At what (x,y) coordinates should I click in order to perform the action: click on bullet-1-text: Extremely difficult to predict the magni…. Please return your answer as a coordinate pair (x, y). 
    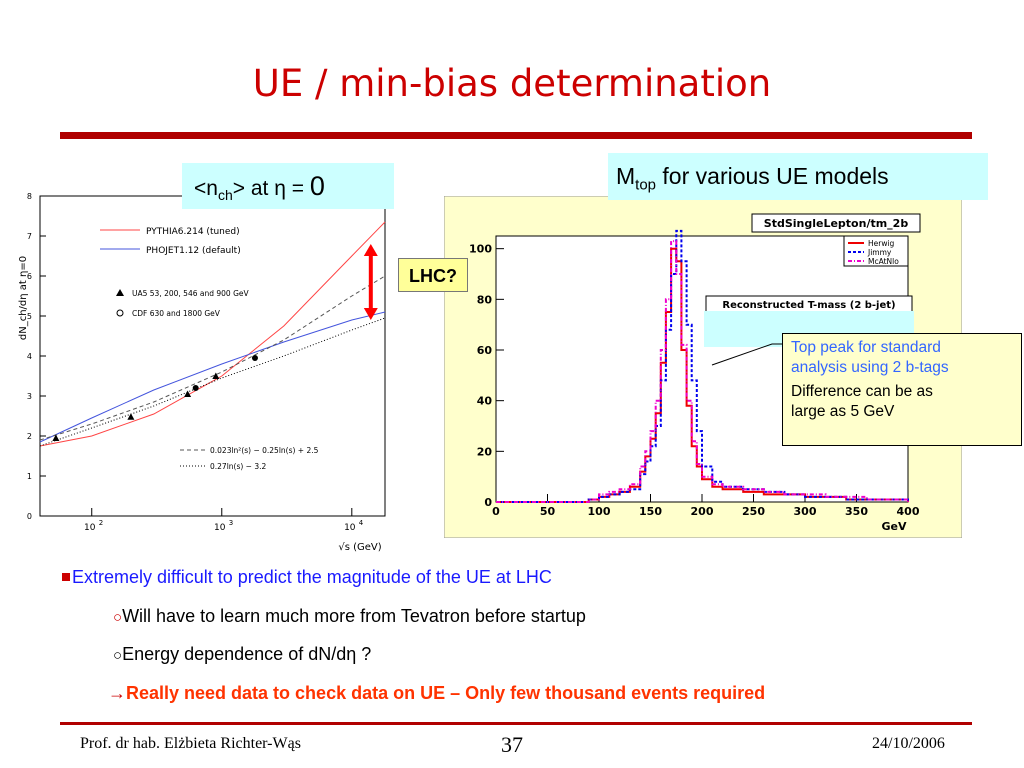
    Looking at the image, I should click on (312, 577).